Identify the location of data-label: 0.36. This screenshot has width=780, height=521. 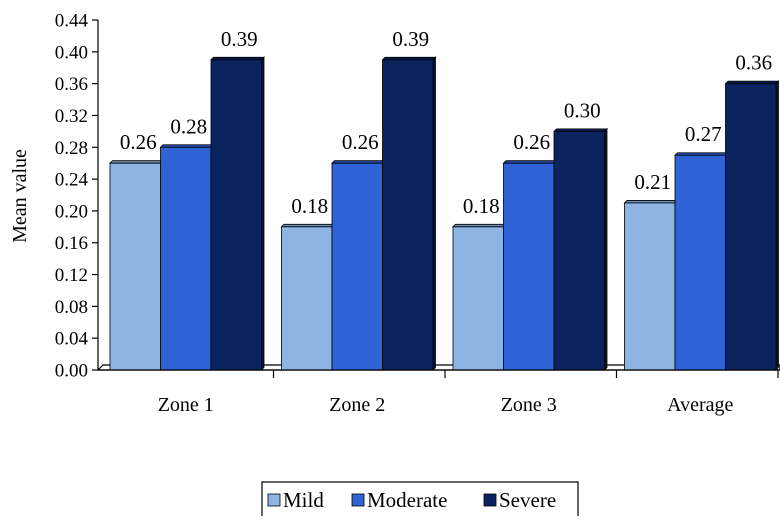
(753, 63).